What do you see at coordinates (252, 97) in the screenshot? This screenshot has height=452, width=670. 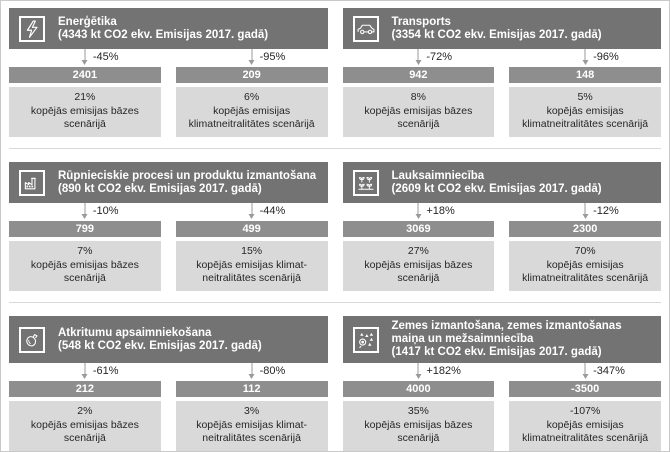 I see `share-label: 6%` at bounding box center [252, 97].